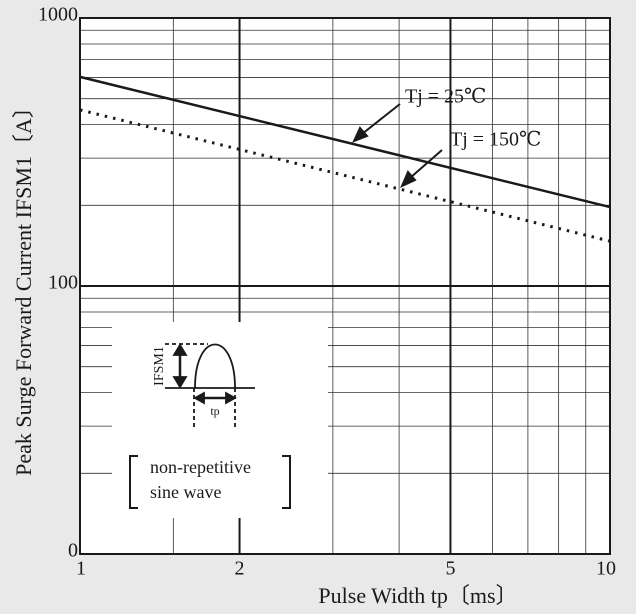 The height and width of the screenshot is (614, 636). What do you see at coordinates (286, 482) in the screenshot?
I see `bracket-right` at bounding box center [286, 482].